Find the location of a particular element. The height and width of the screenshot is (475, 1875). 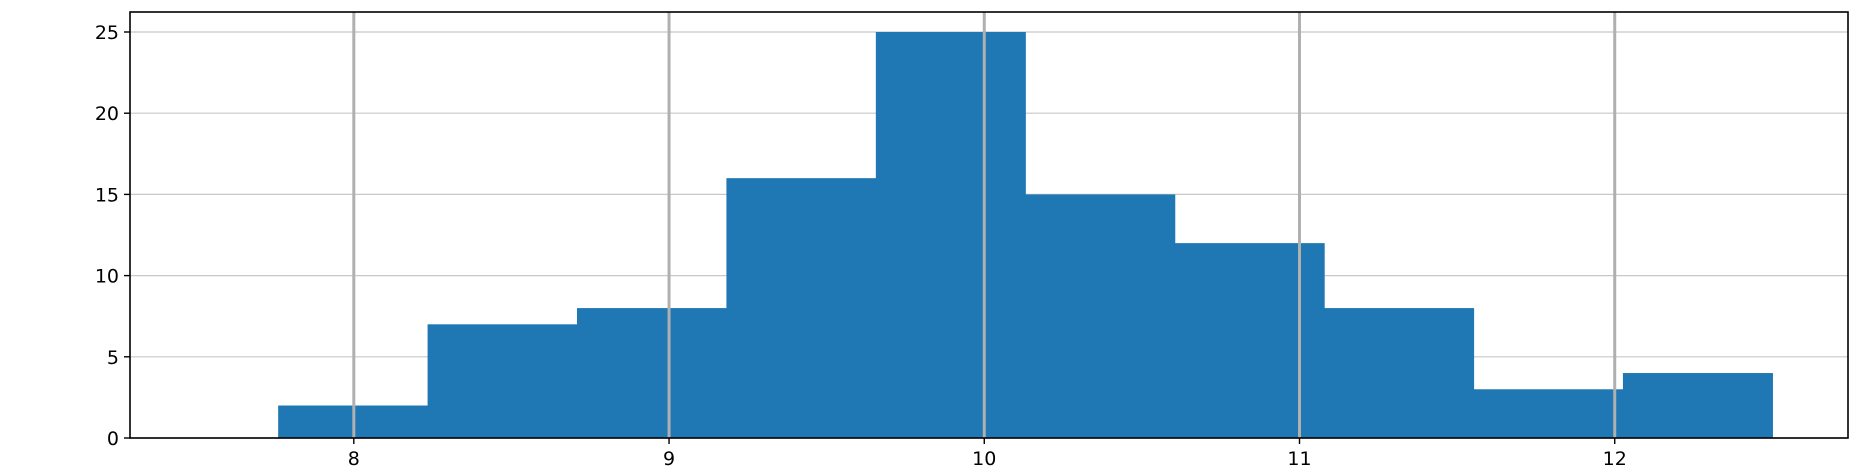

y-axis-ticks: 0 5 10 15 20 25 is located at coordinates (112, 236).